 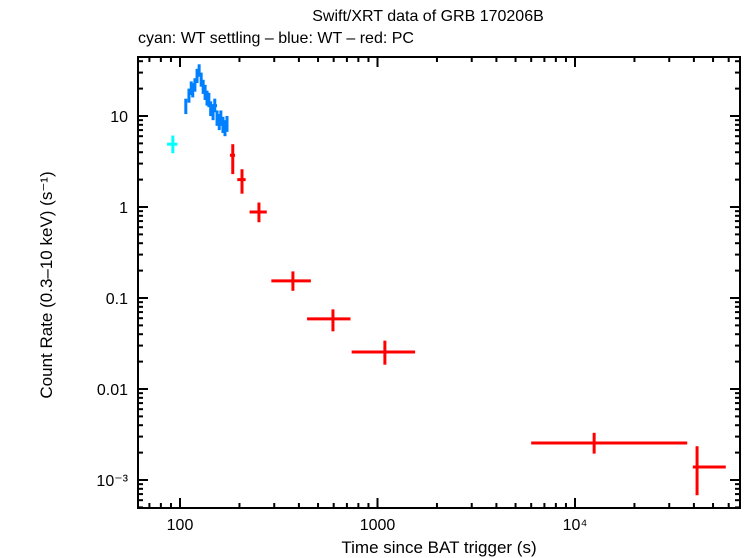 I want to click on series-wt-settling, so click(x=172, y=144).